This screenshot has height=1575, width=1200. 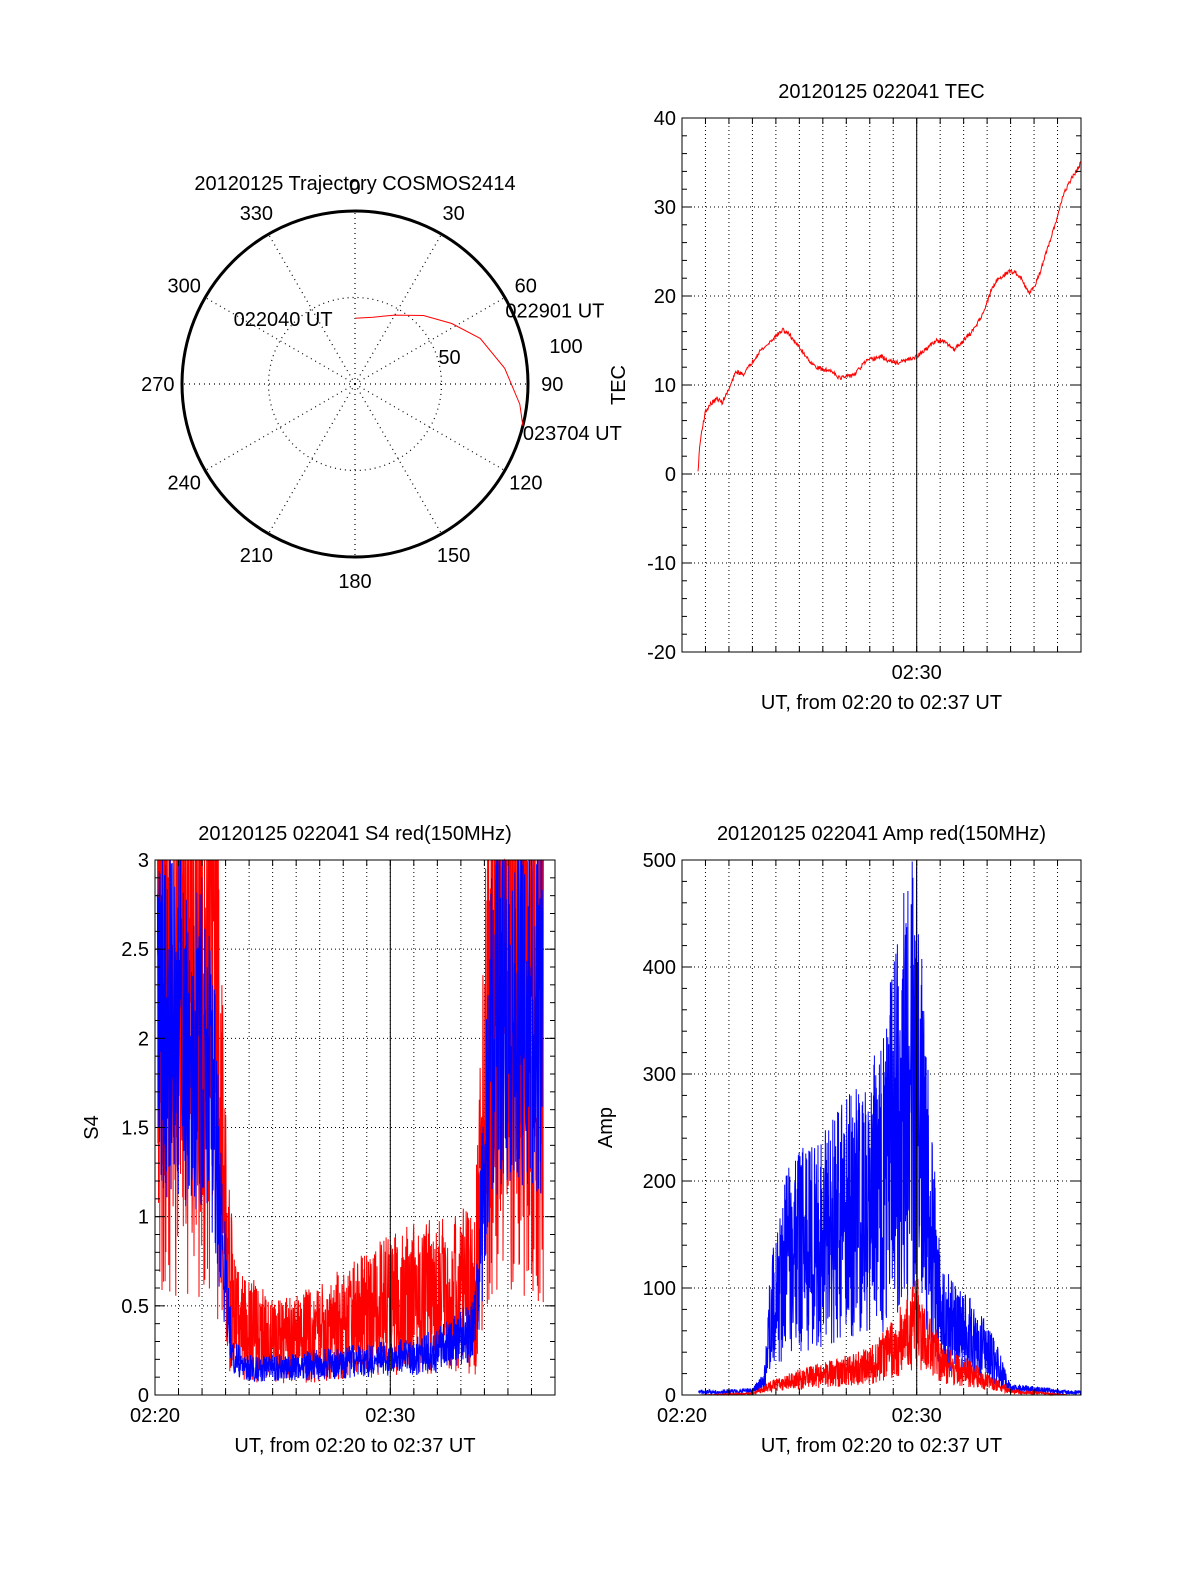 What do you see at coordinates (283, 320) in the screenshot?
I see `trajectory-time-annotation: 022040 UT` at bounding box center [283, 320].